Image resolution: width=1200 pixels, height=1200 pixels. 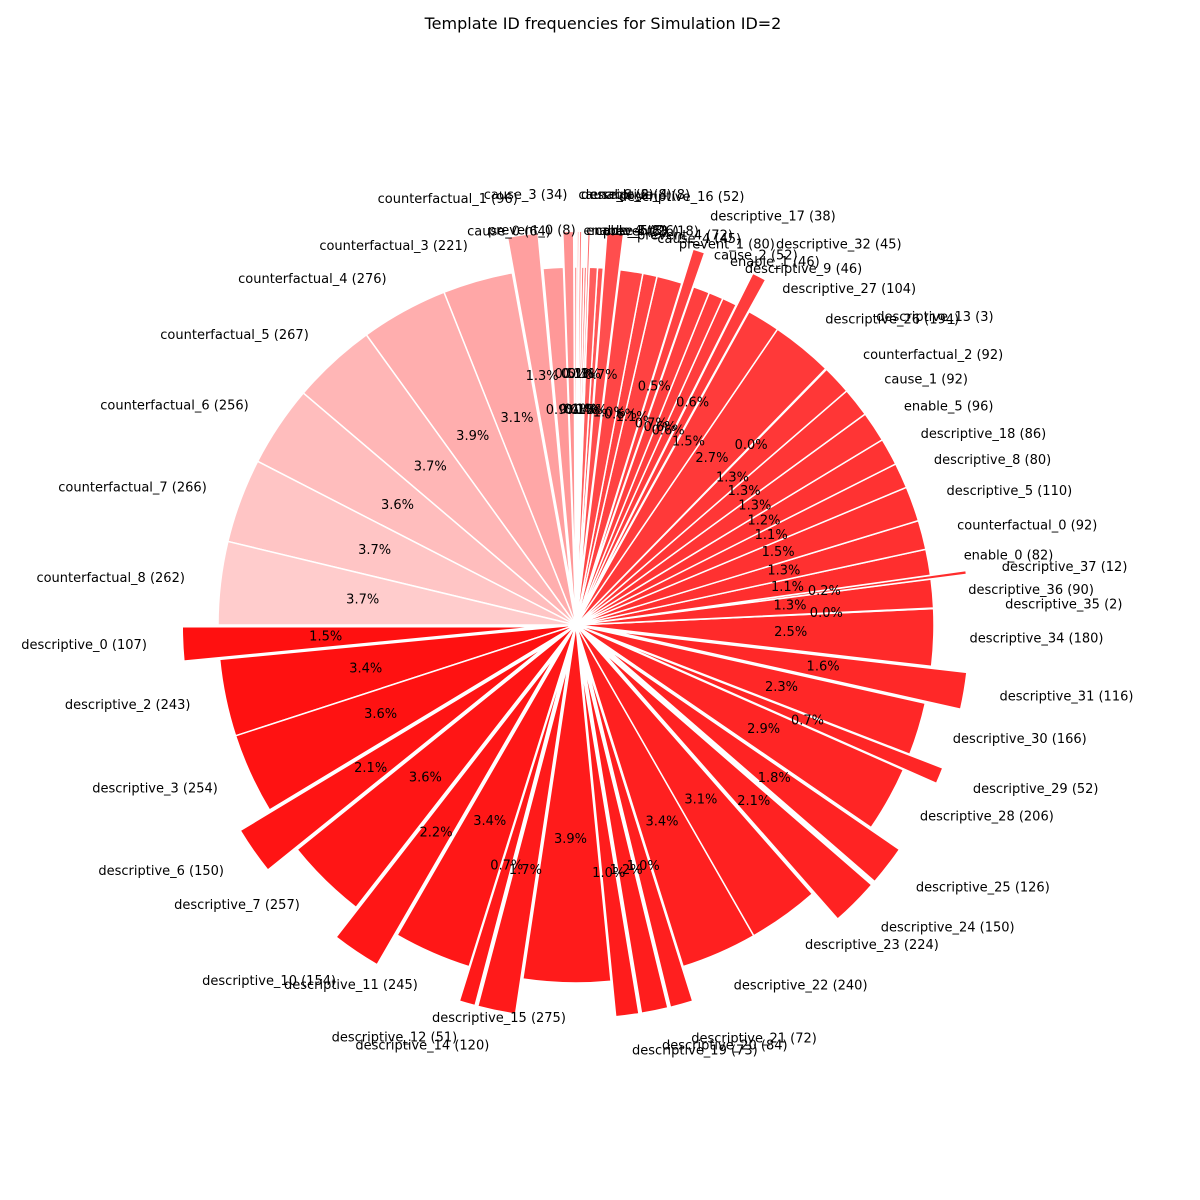 What do you see at coordinates (849, 289) in the screenshot?
I see `slice-label: descriptive_27 (104)` at bounding box center [849, 289].